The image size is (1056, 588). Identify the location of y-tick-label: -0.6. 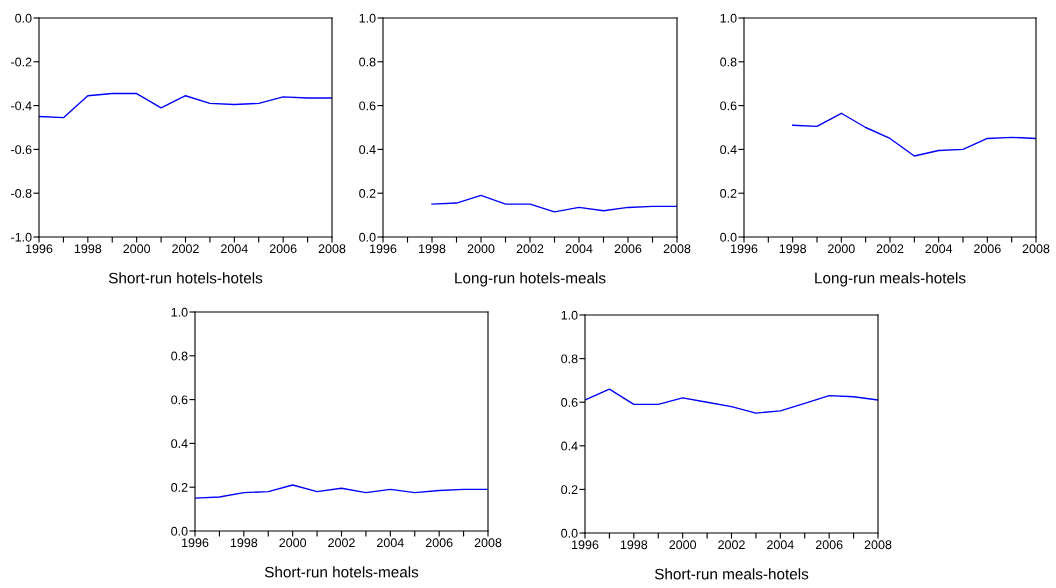
(21, 150).